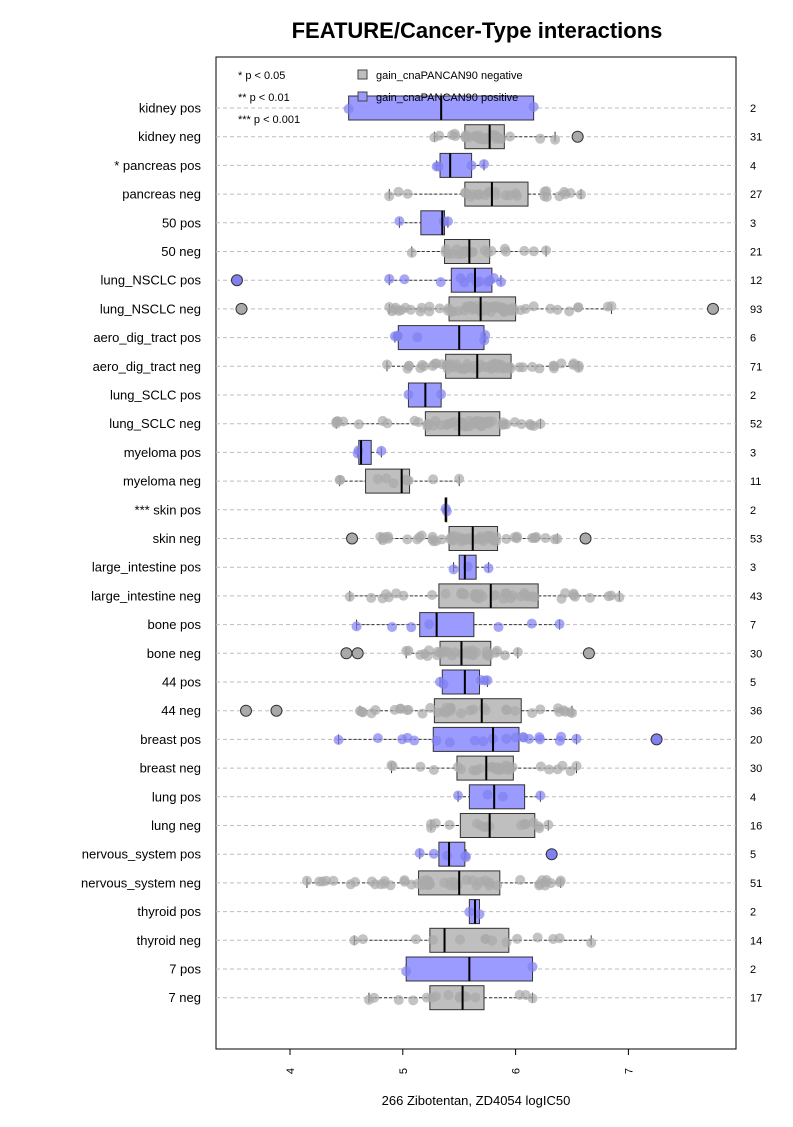 This screenshot has width=793, height=1127. What do you see at coordinates (163, 452) in the screenshot?
I see `row-label: myeloma pos` at bounding box center [163, 452].